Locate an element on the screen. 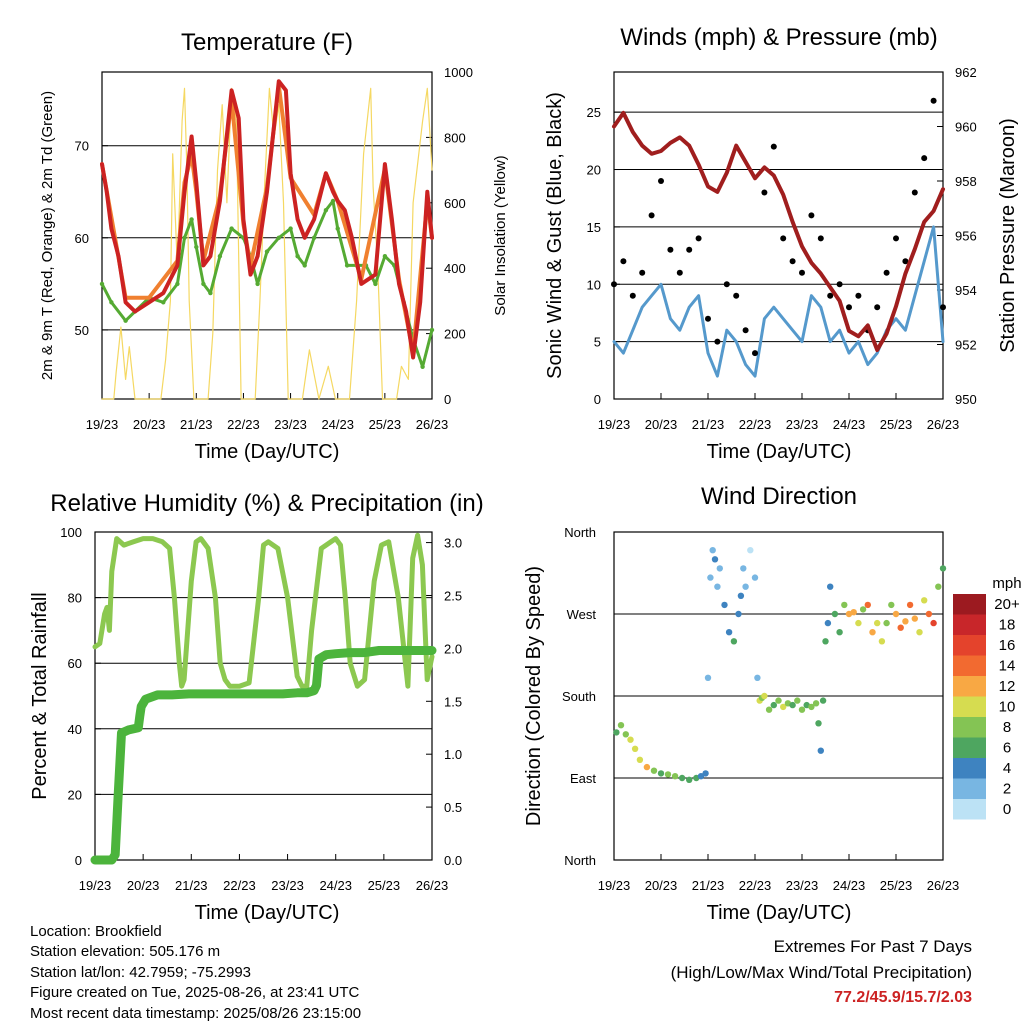 This screenshot has height=1024, width=1024. legend-label: 8 is located at coordinates (1007, 727).